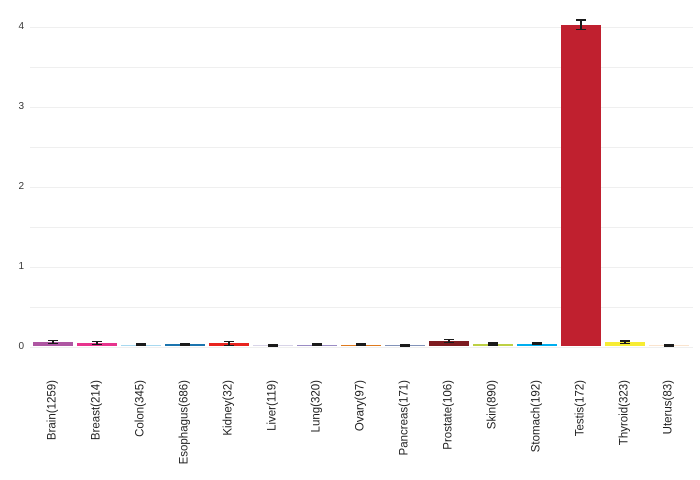  Describe the element at coordinates (21, 106) in the screenshot. I see `y-tick-label: 3` at that location.